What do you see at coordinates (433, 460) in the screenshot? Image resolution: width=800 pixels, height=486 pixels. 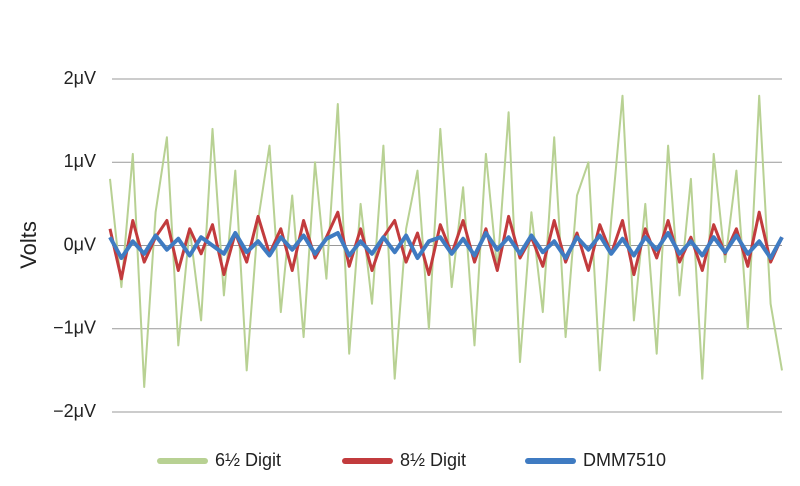 I see `legend-label: 8½ Digit` at bounding box center [433, 460].